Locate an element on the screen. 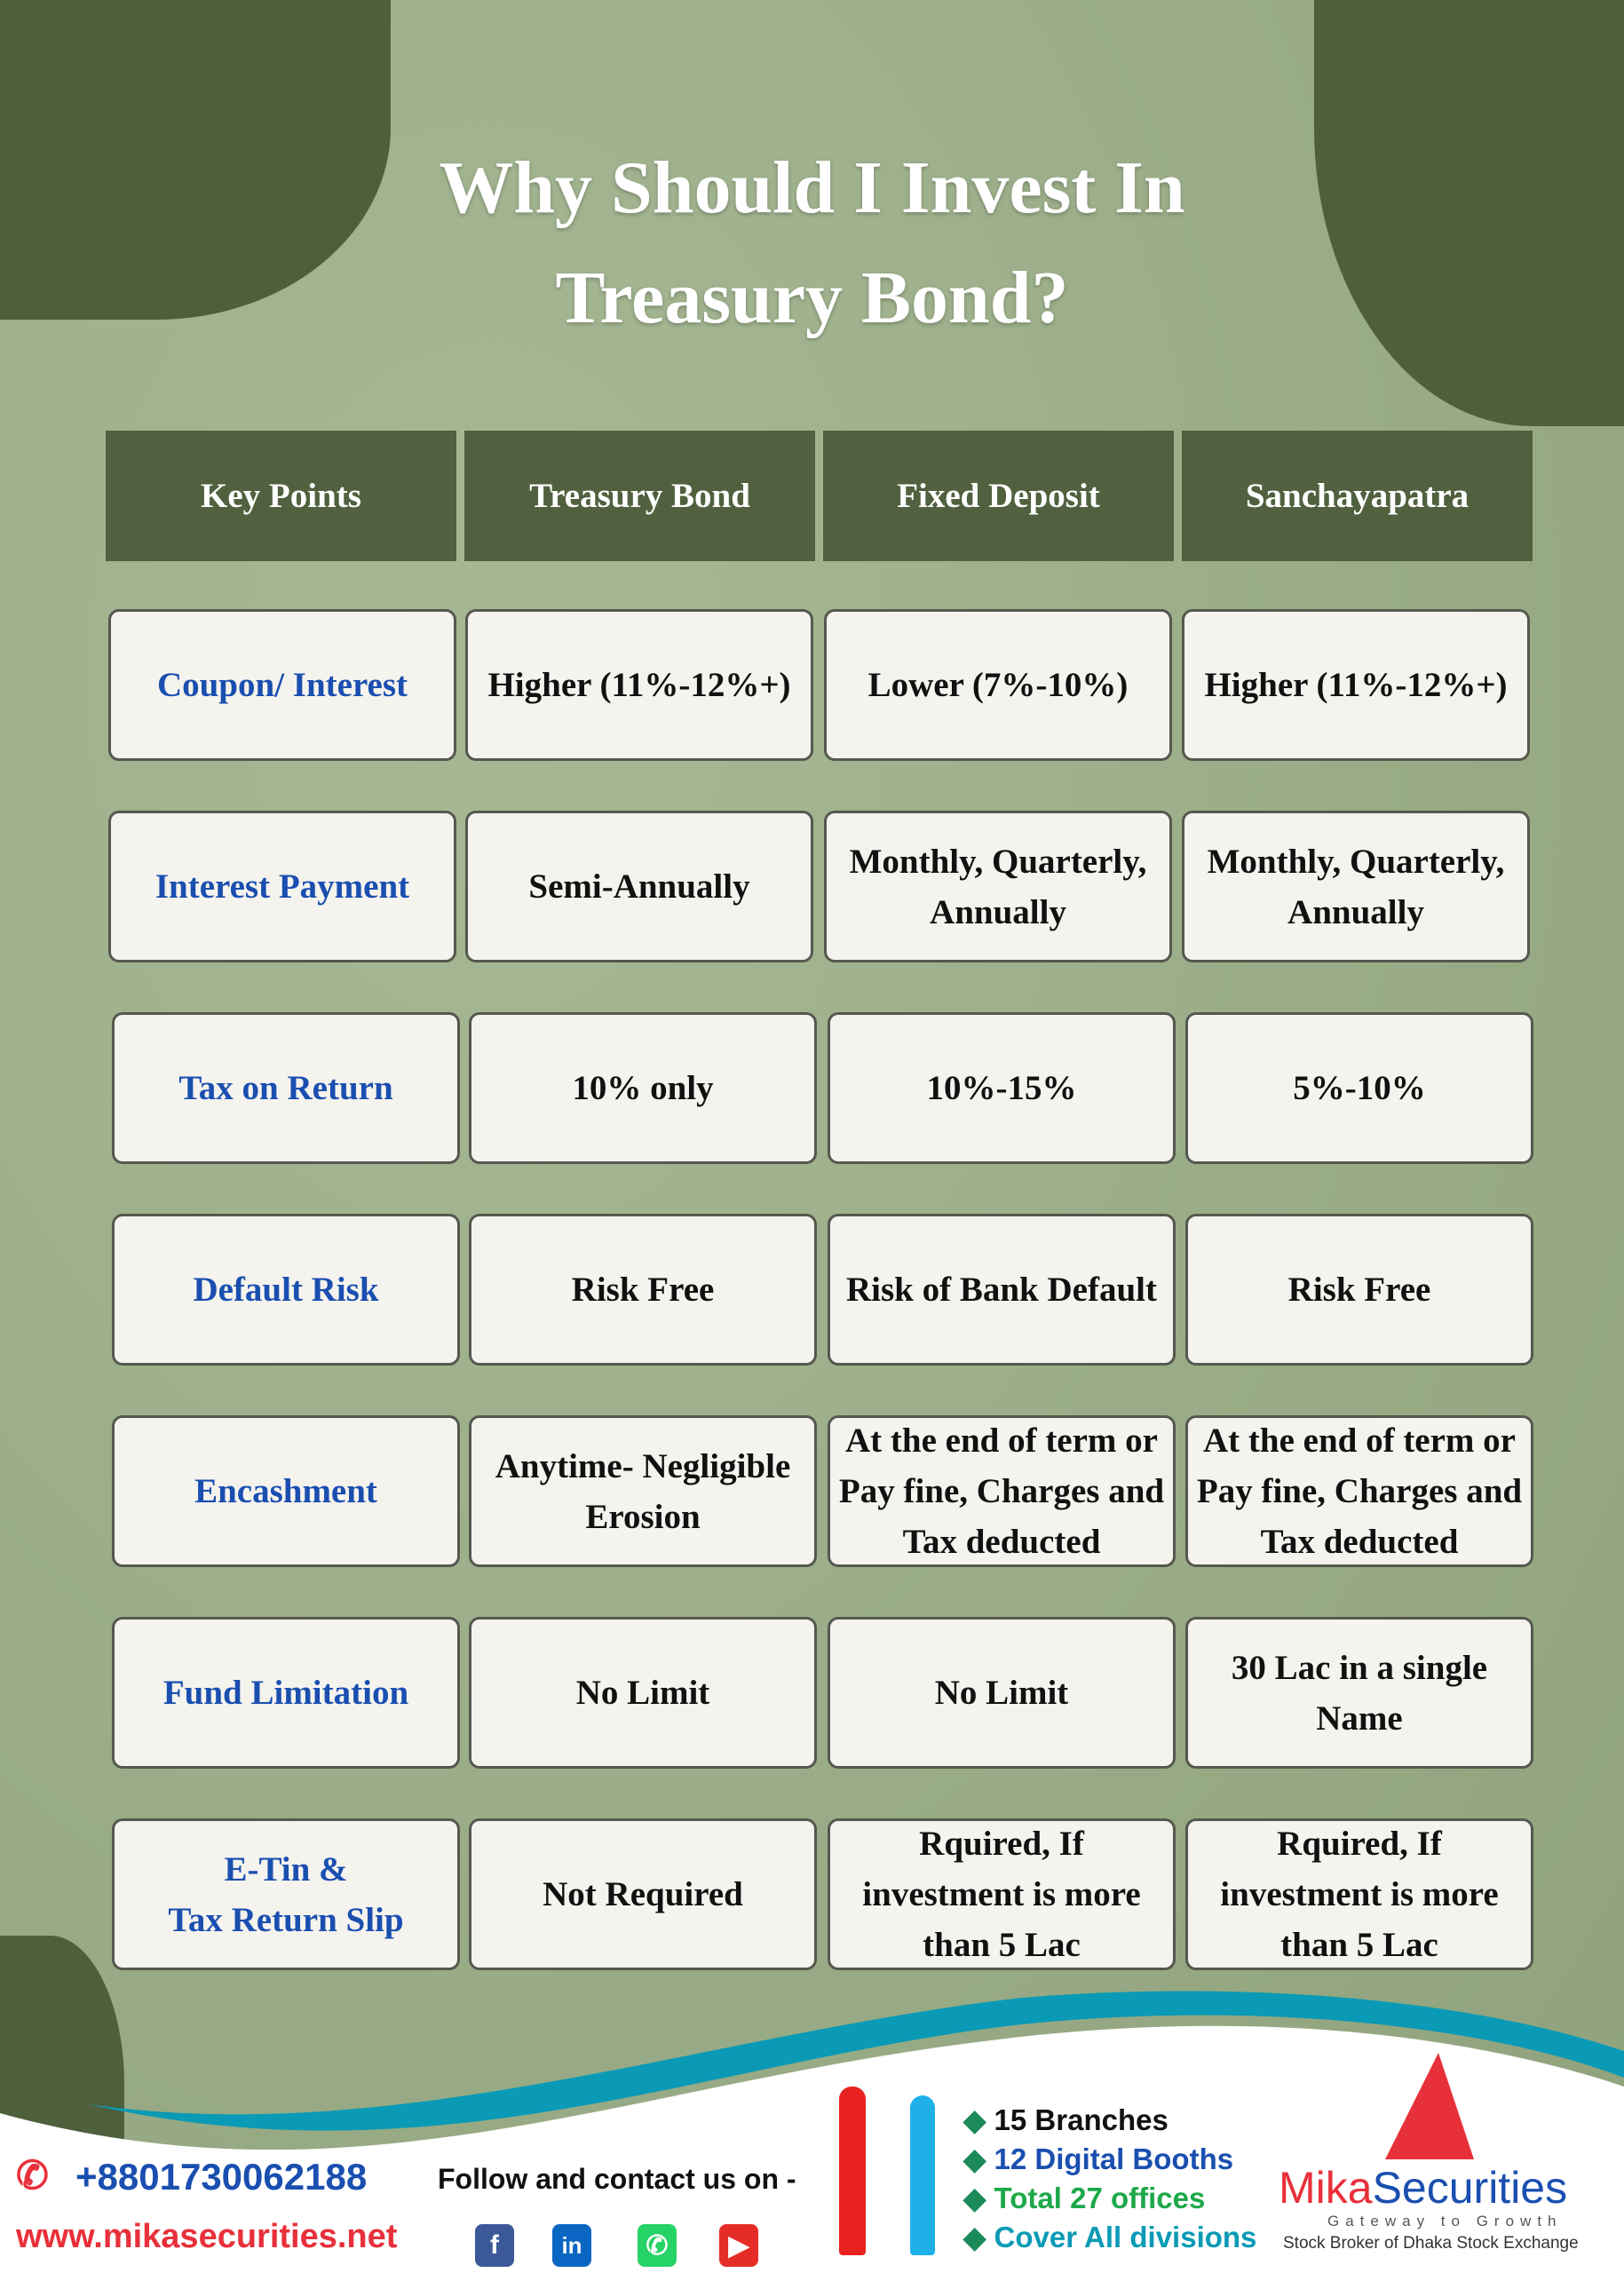 The image size is (1624, 2273). table-cell: 10%-15% is located at coordinates (1002, 1088).